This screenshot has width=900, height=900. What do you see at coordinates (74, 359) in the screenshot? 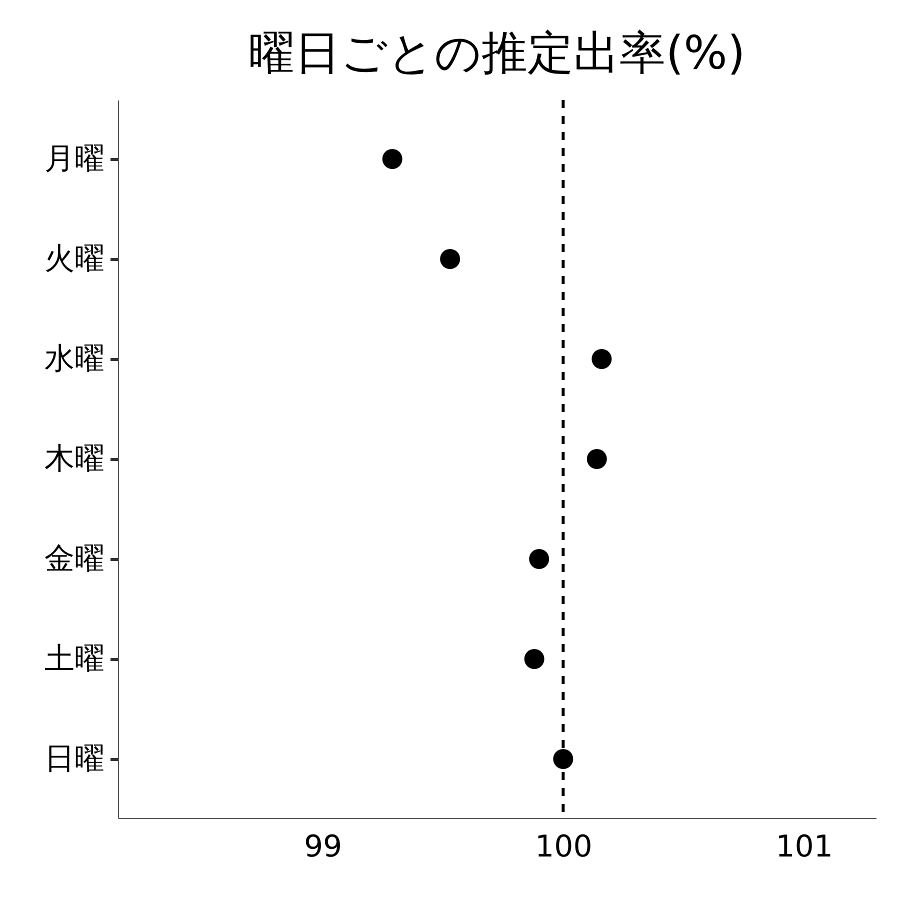
I see `y-tick-label: 水曜` at bounding box center [74, 359].